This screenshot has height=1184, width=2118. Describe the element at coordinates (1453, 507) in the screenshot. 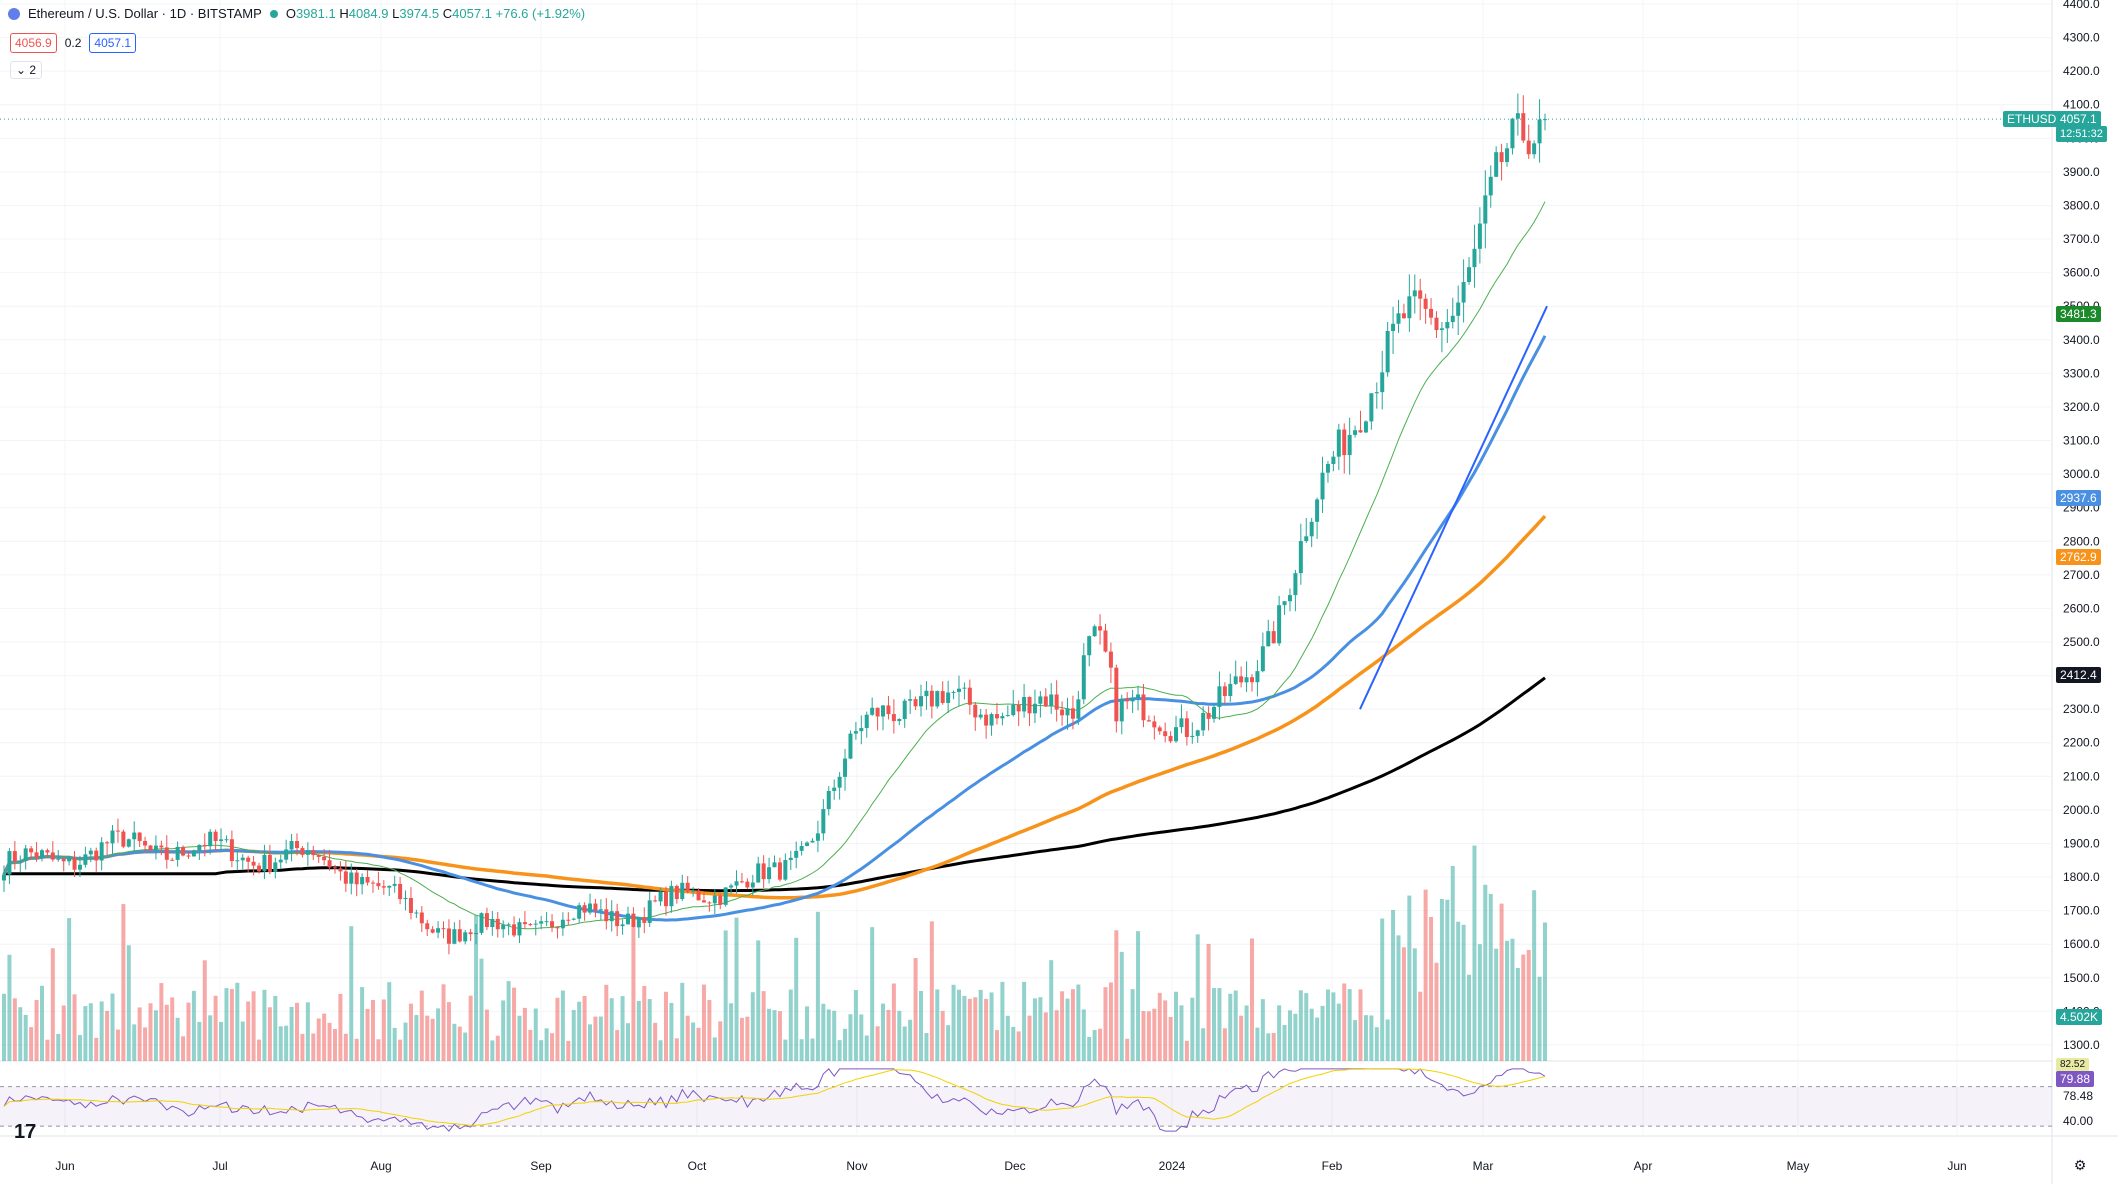

I see `trend-line` at that location.